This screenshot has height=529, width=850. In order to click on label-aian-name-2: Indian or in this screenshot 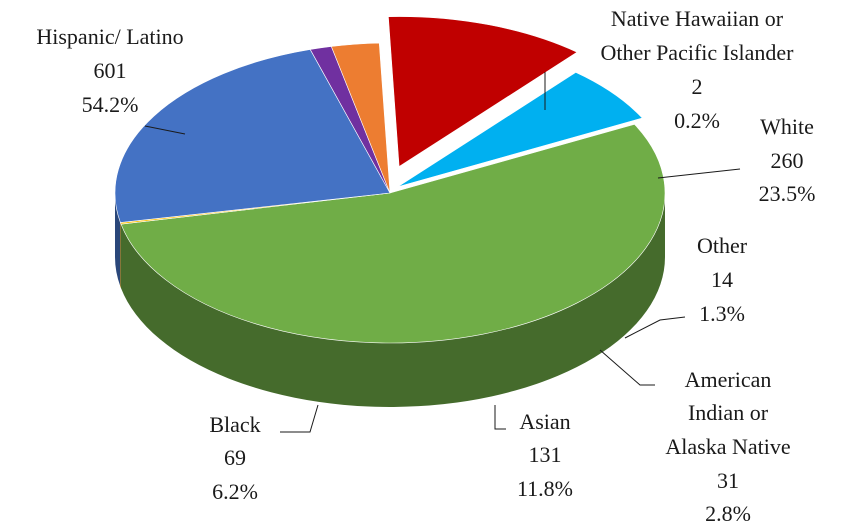, I will do `click(728, 412)`.